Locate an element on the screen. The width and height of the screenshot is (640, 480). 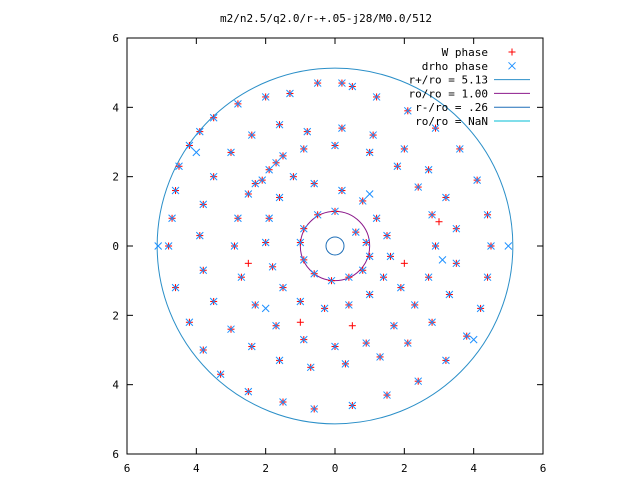
legend-label: ro/ro = 1.00 is located at coordinates (448, 93).